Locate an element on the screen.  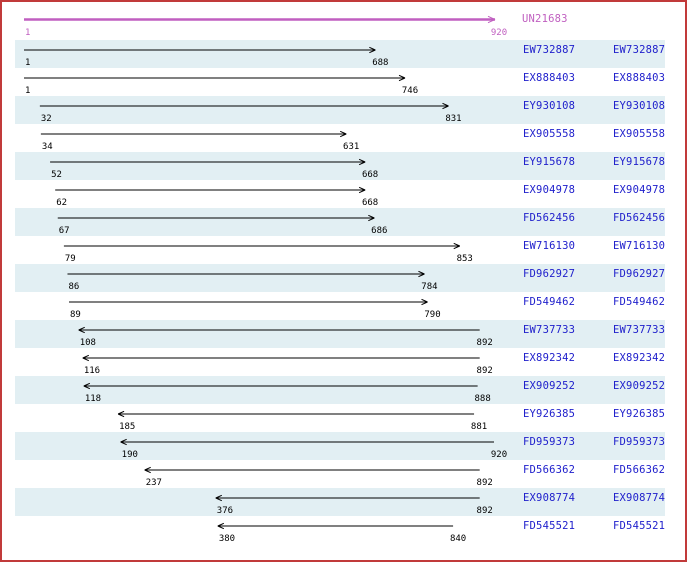
accession-link-col2: EX905558 is located at coordinates (639, 134).